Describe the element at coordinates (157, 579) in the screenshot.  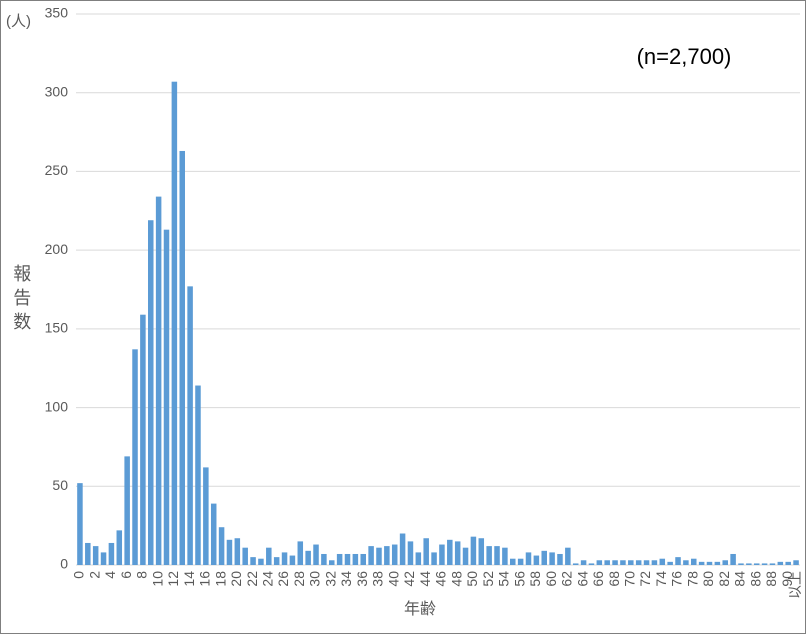
I see `x-tick-label: 10` at that location.